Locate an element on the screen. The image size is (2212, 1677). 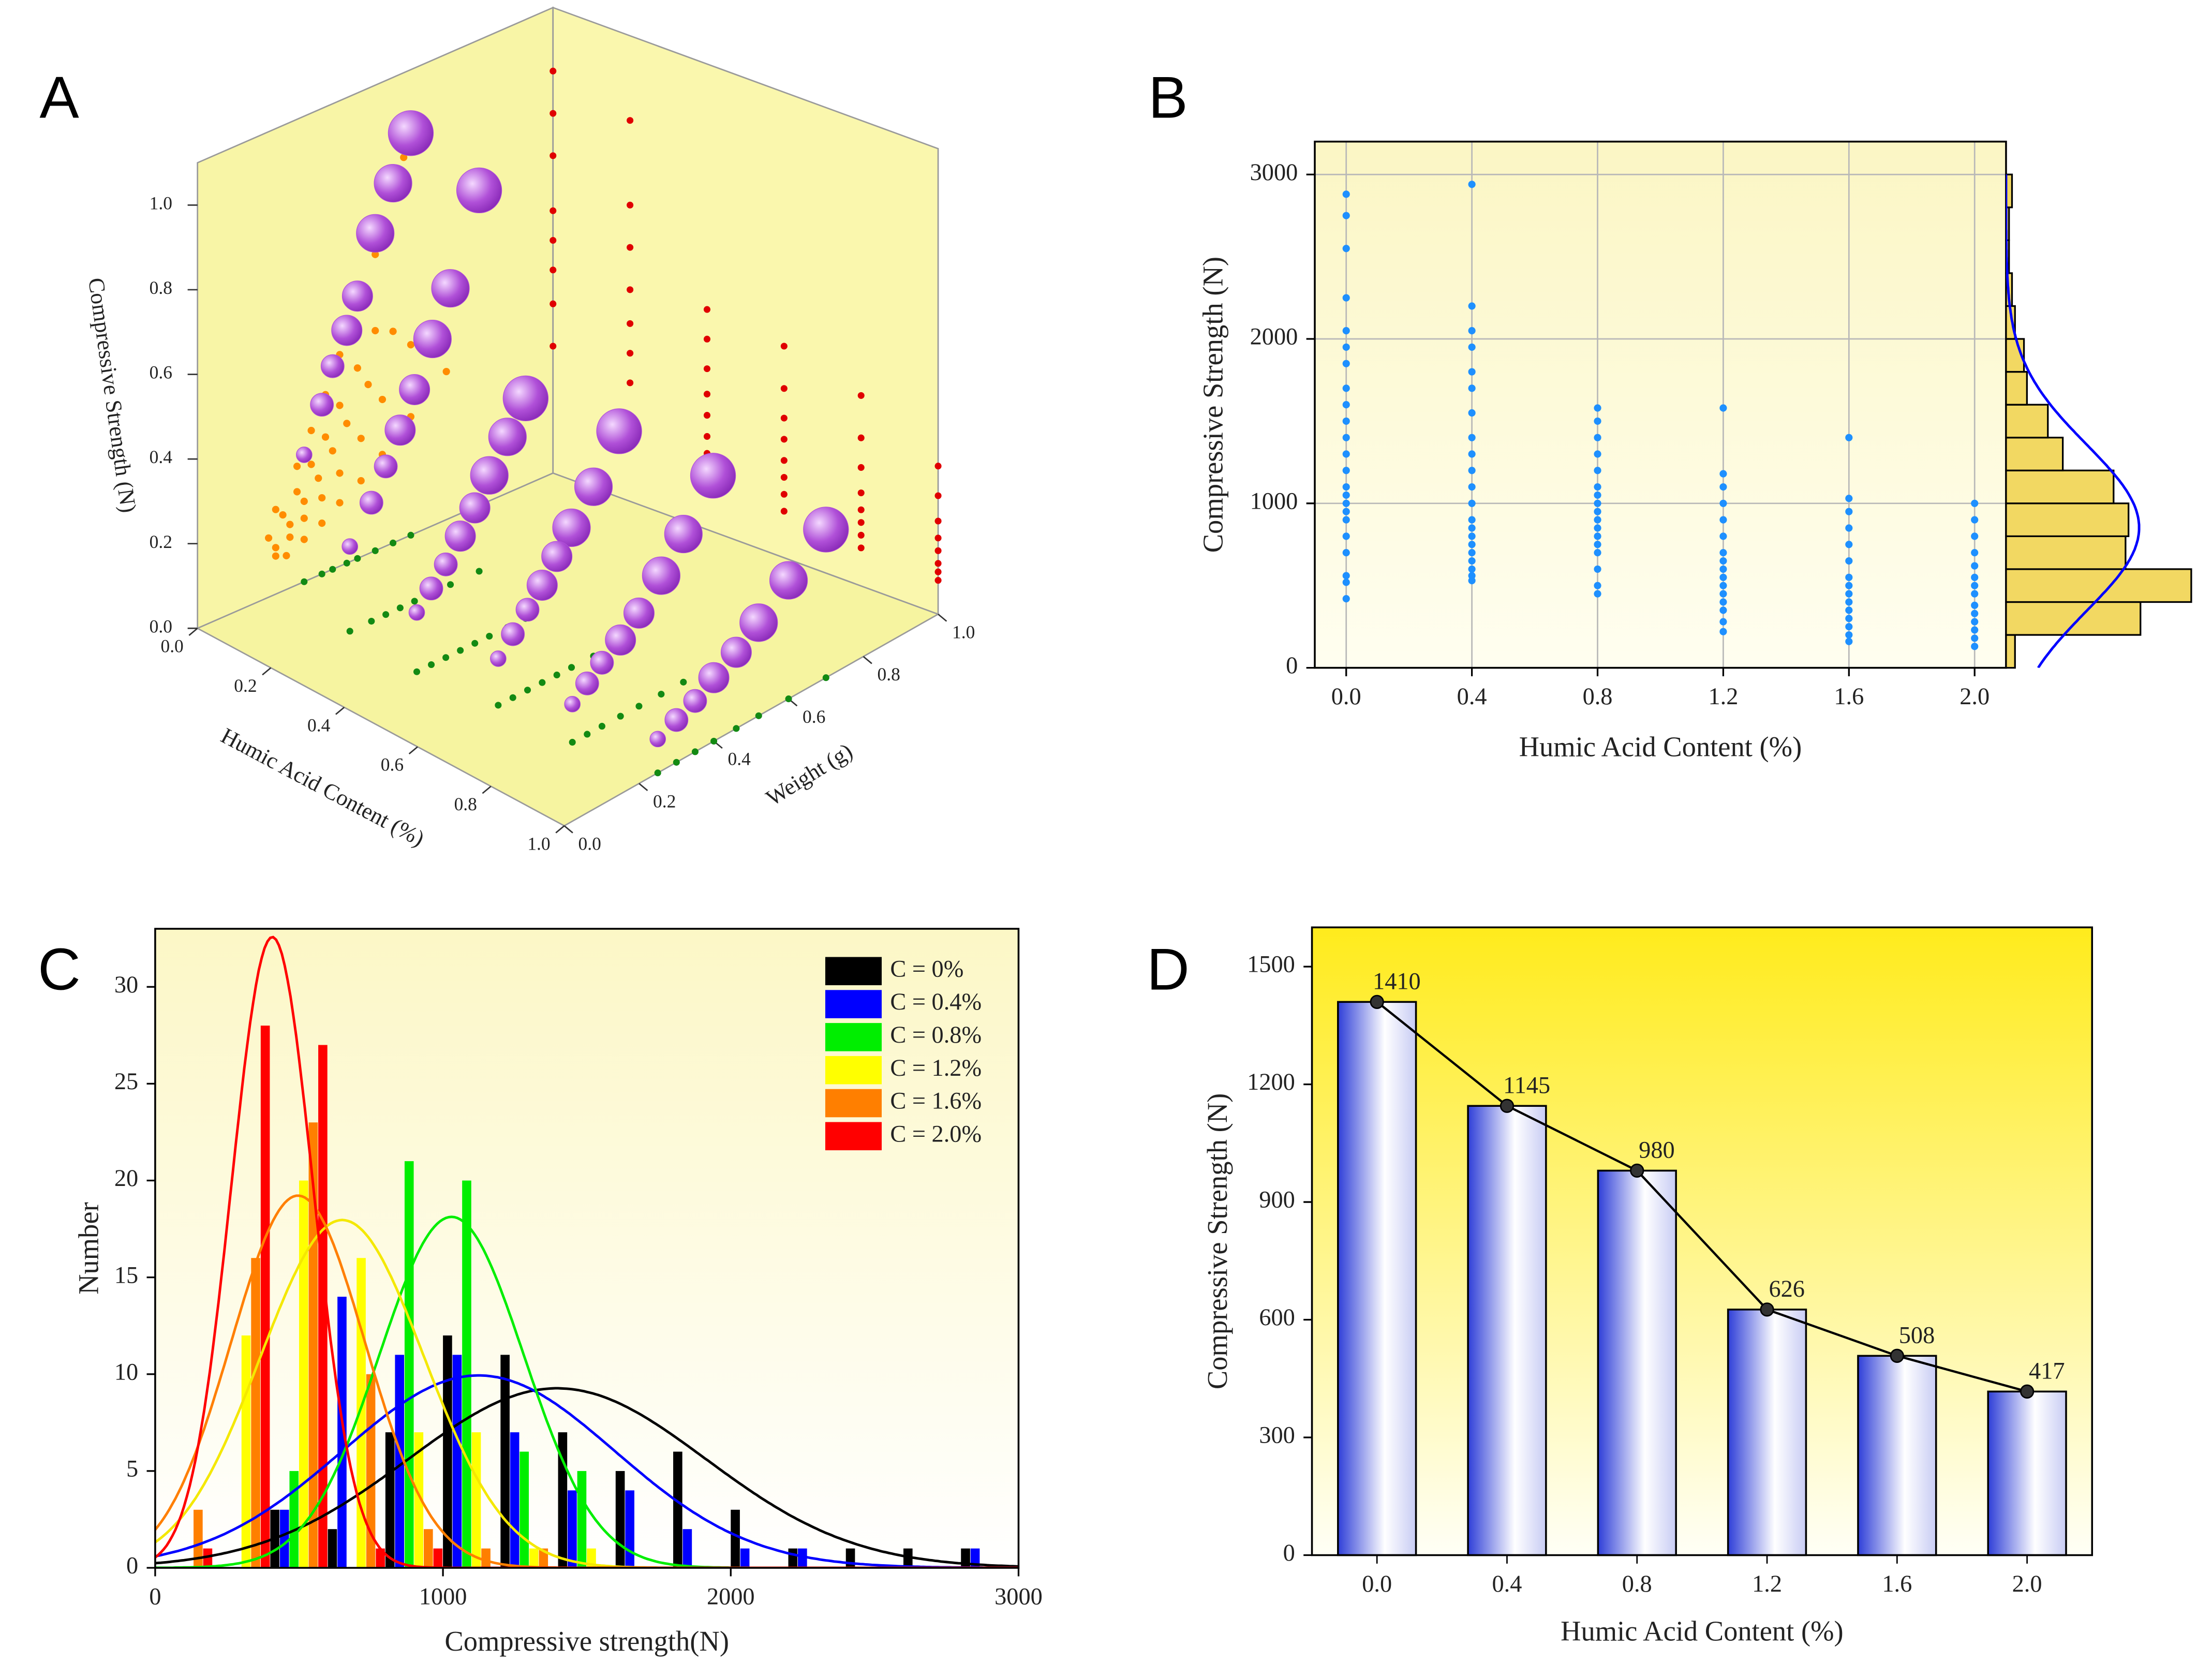
legend-label: C = 0.8% is located at coordinates (936, 1035).